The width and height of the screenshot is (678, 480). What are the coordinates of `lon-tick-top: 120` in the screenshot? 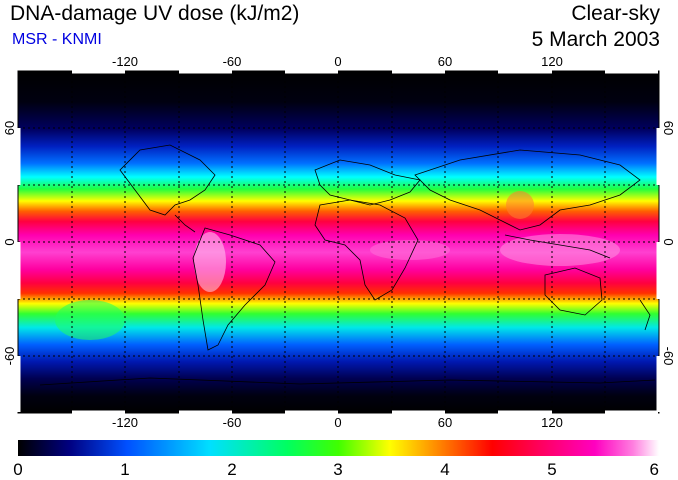 It's located at (552, 61).